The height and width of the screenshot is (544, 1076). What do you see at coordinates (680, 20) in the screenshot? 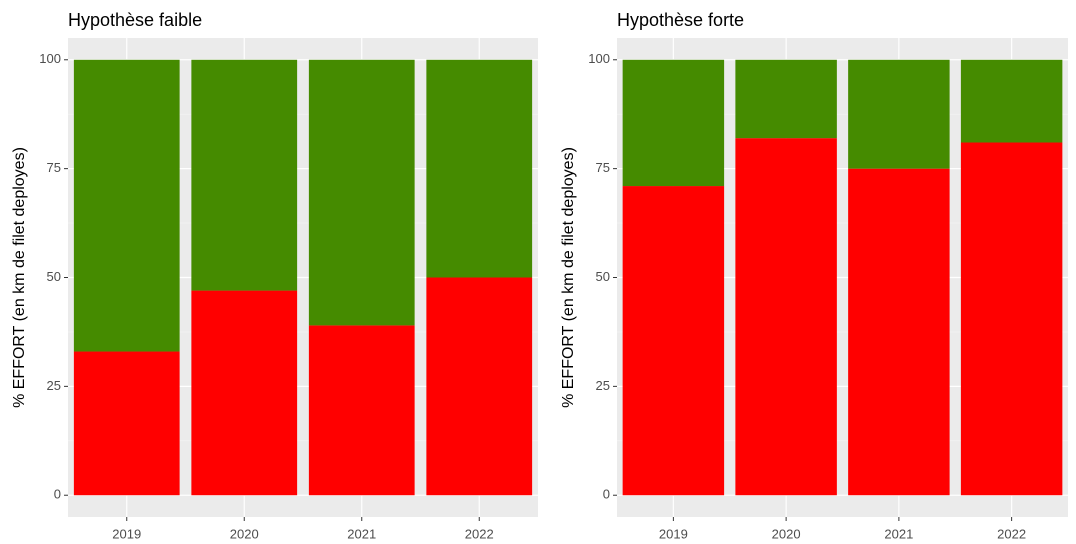
I see `chart-title: Hypothèse forte` at bounding box center [680, 20].